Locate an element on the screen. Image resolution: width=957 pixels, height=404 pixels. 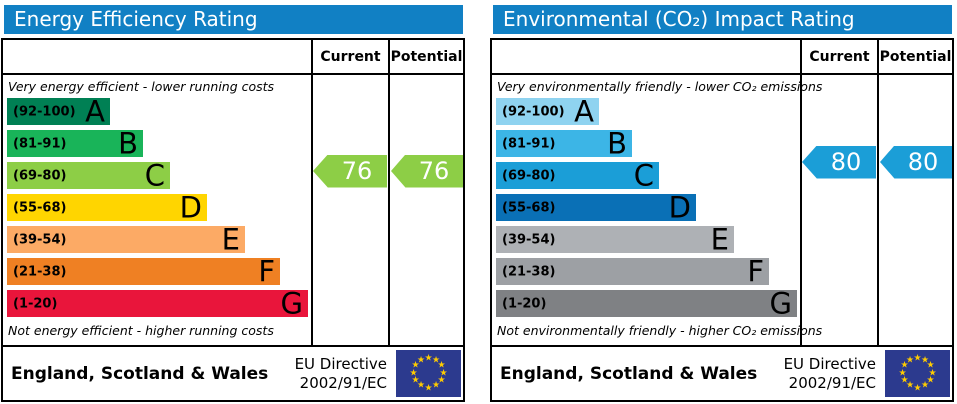
eu-directive-line2: 2002/91/EC is located at coordinates (343, 382).